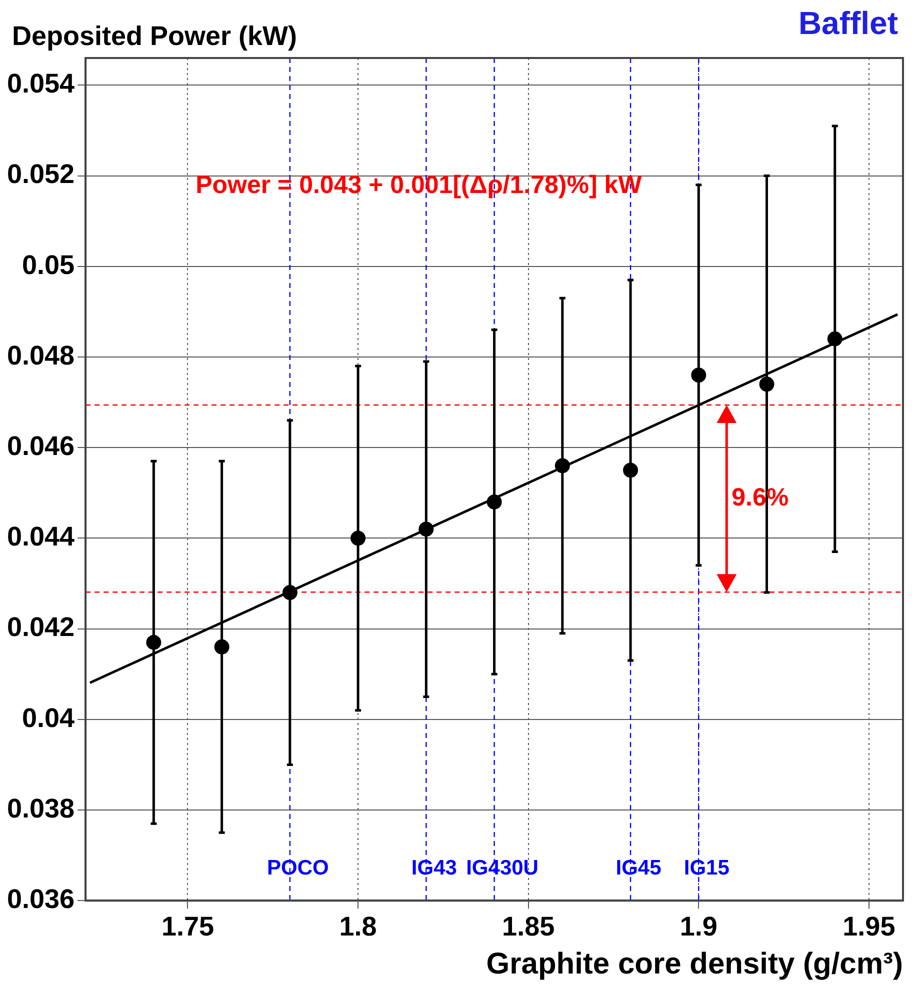 The image size is (915, 987). Describe the element at coordinates (187, 926) in the screenshot. I see `x-tick-label: 1.75` at that location.